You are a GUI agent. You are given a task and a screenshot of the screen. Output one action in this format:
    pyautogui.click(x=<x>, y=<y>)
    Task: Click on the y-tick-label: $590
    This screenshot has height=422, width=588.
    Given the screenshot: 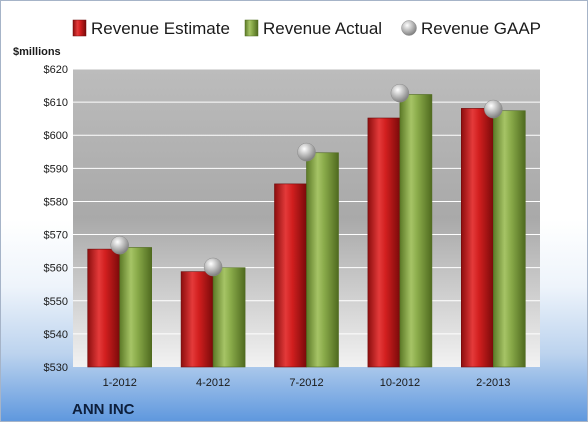 What is the action you would take?
    pyautogui.click(x=56, y=169)
    